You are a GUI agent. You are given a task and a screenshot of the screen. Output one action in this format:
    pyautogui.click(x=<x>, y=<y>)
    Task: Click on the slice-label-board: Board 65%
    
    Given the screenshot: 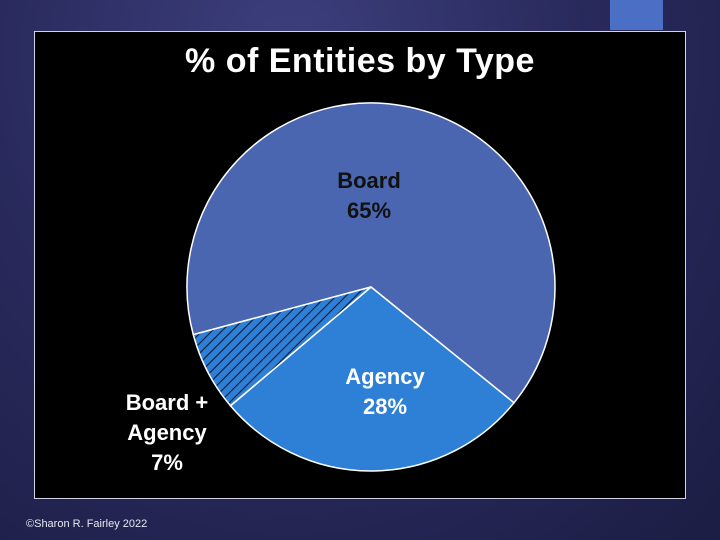 What is the action you would take?
    pyautogui.click(x=369, y=196)
    